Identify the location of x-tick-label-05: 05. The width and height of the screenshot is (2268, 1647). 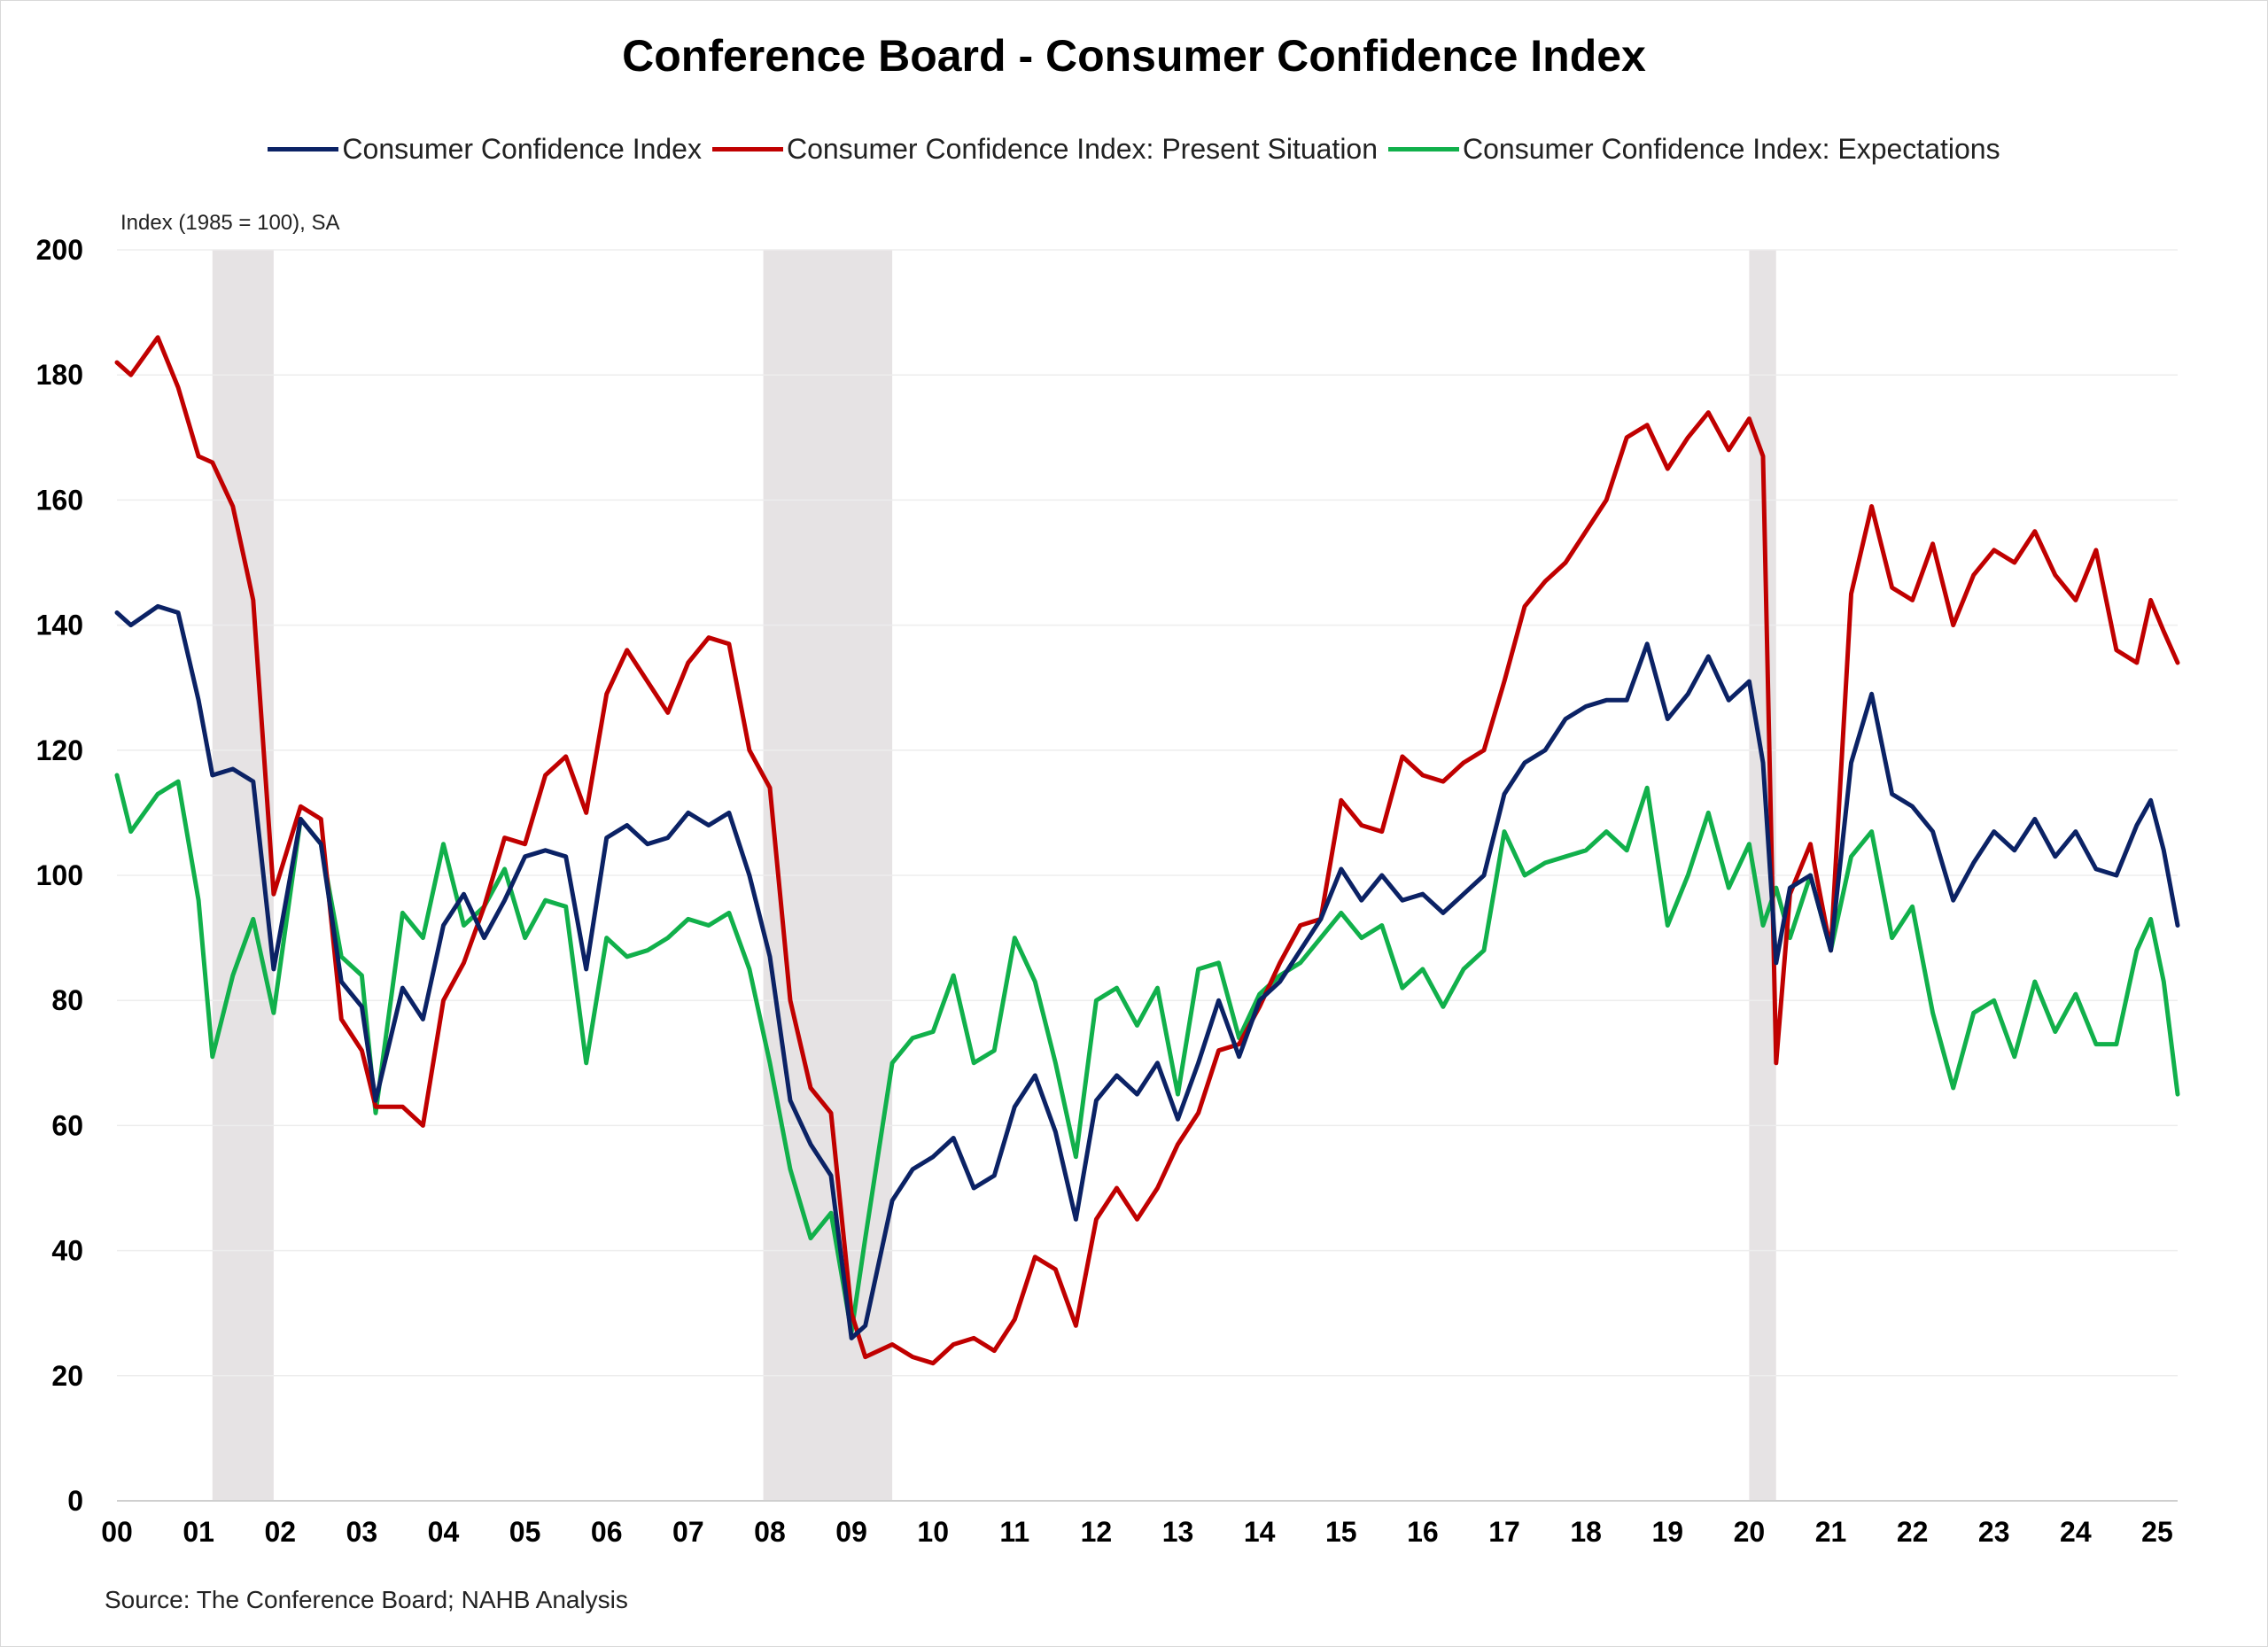
(525, 1532).